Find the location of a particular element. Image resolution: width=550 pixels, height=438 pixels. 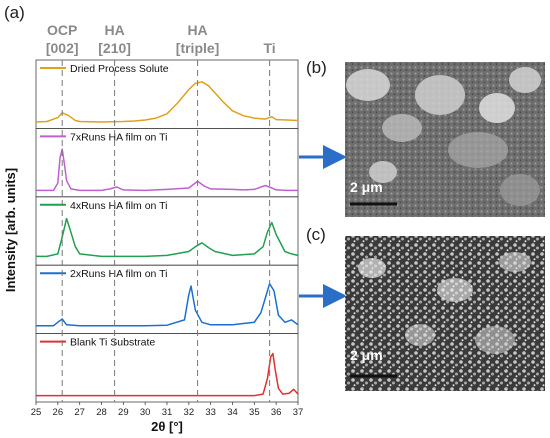

reference-labels: OCP [002] HA [210] HA [triple] Ti is located at coordinates (161, 39).